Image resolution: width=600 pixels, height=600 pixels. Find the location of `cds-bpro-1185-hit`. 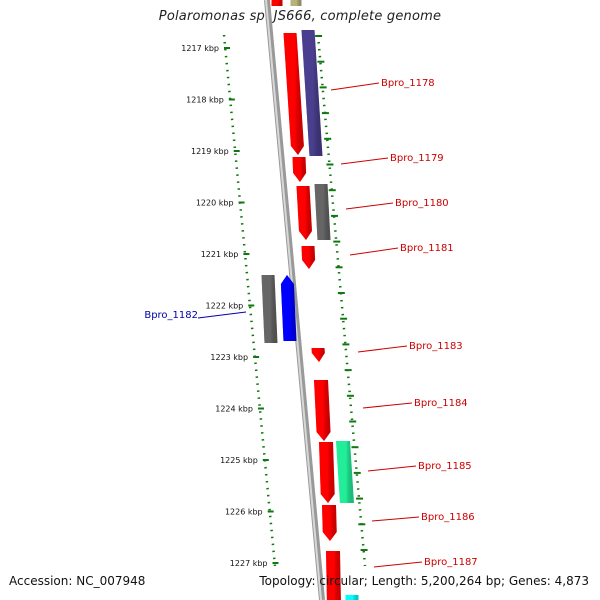

cds-bpro-1185-hit is located at coordinates (345, 472).